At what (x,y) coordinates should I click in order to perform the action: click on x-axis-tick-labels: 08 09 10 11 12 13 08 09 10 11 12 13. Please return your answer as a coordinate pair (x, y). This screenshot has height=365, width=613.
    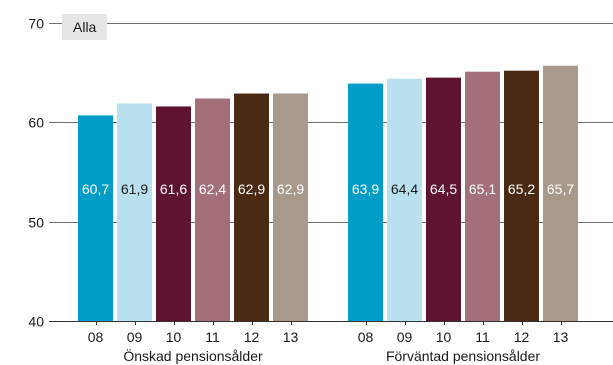
    Looking at the image, I should click on (328, 333).